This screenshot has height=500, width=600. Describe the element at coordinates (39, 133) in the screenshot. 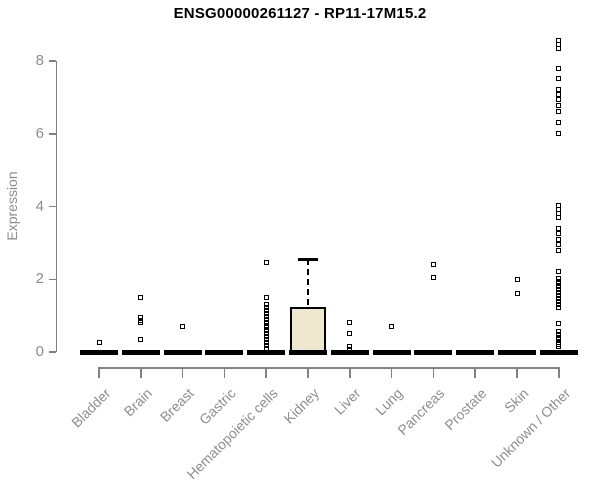

I see `y-tick-label: 6` at that location.